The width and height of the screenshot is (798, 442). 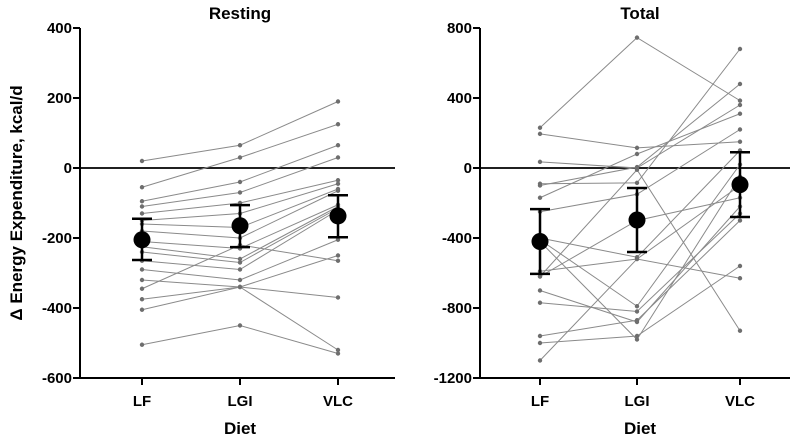 What do you see at coordinates (639, 13) in the screenshot?
I see `panel-title: Total` at bounding box center [639, 13].